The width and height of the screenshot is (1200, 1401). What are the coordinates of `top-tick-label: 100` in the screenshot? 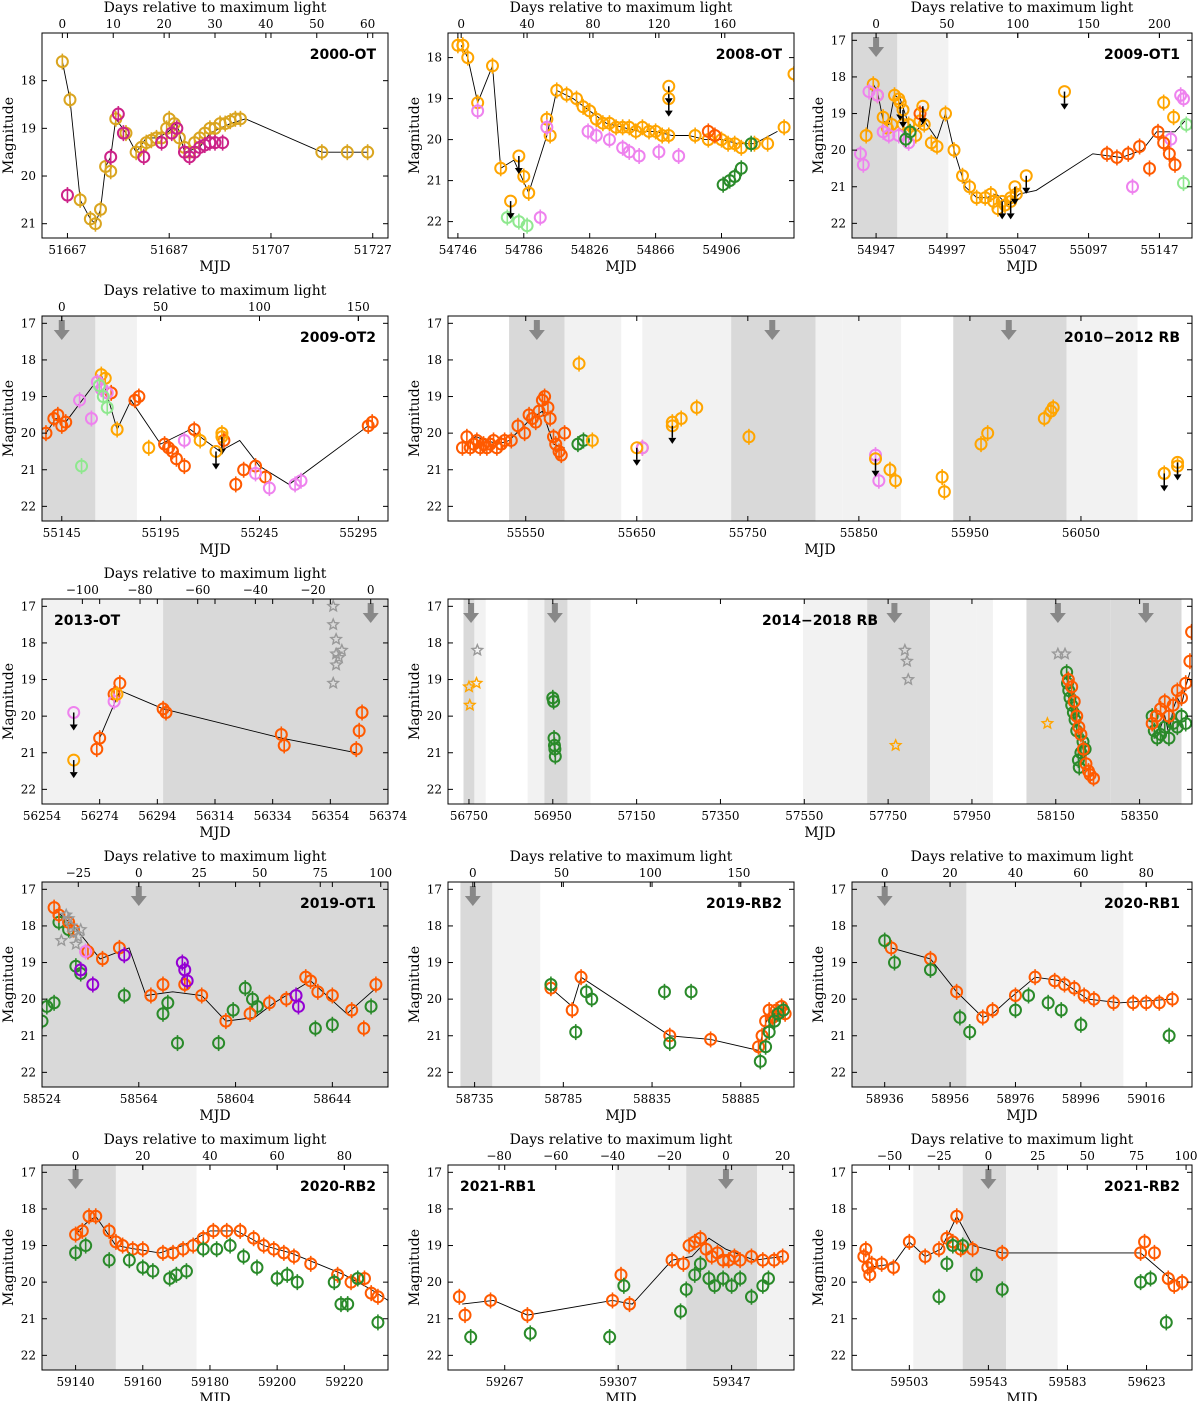 It's located at (1186, 1156).